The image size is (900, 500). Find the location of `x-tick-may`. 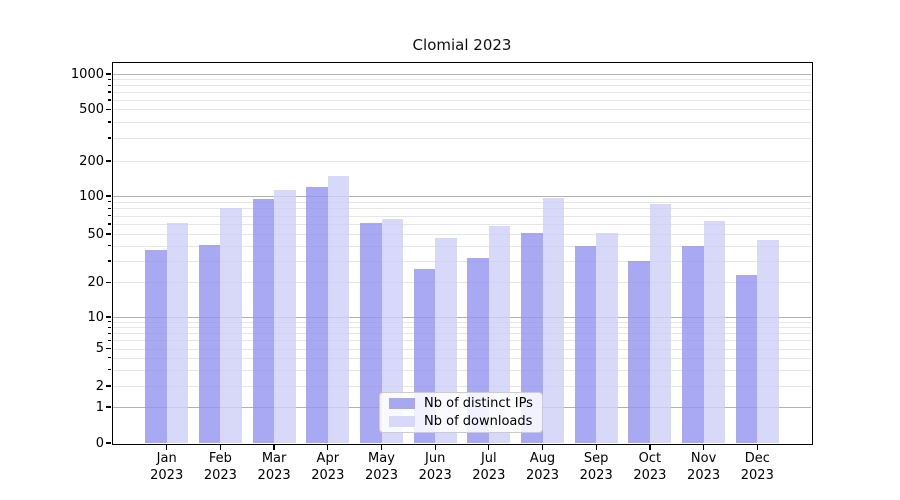

x-tick-may is located at coordinates (381, 447).